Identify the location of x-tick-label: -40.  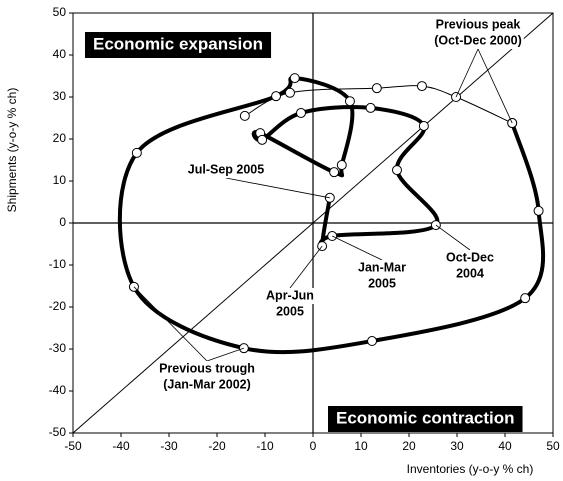
(121, 446).